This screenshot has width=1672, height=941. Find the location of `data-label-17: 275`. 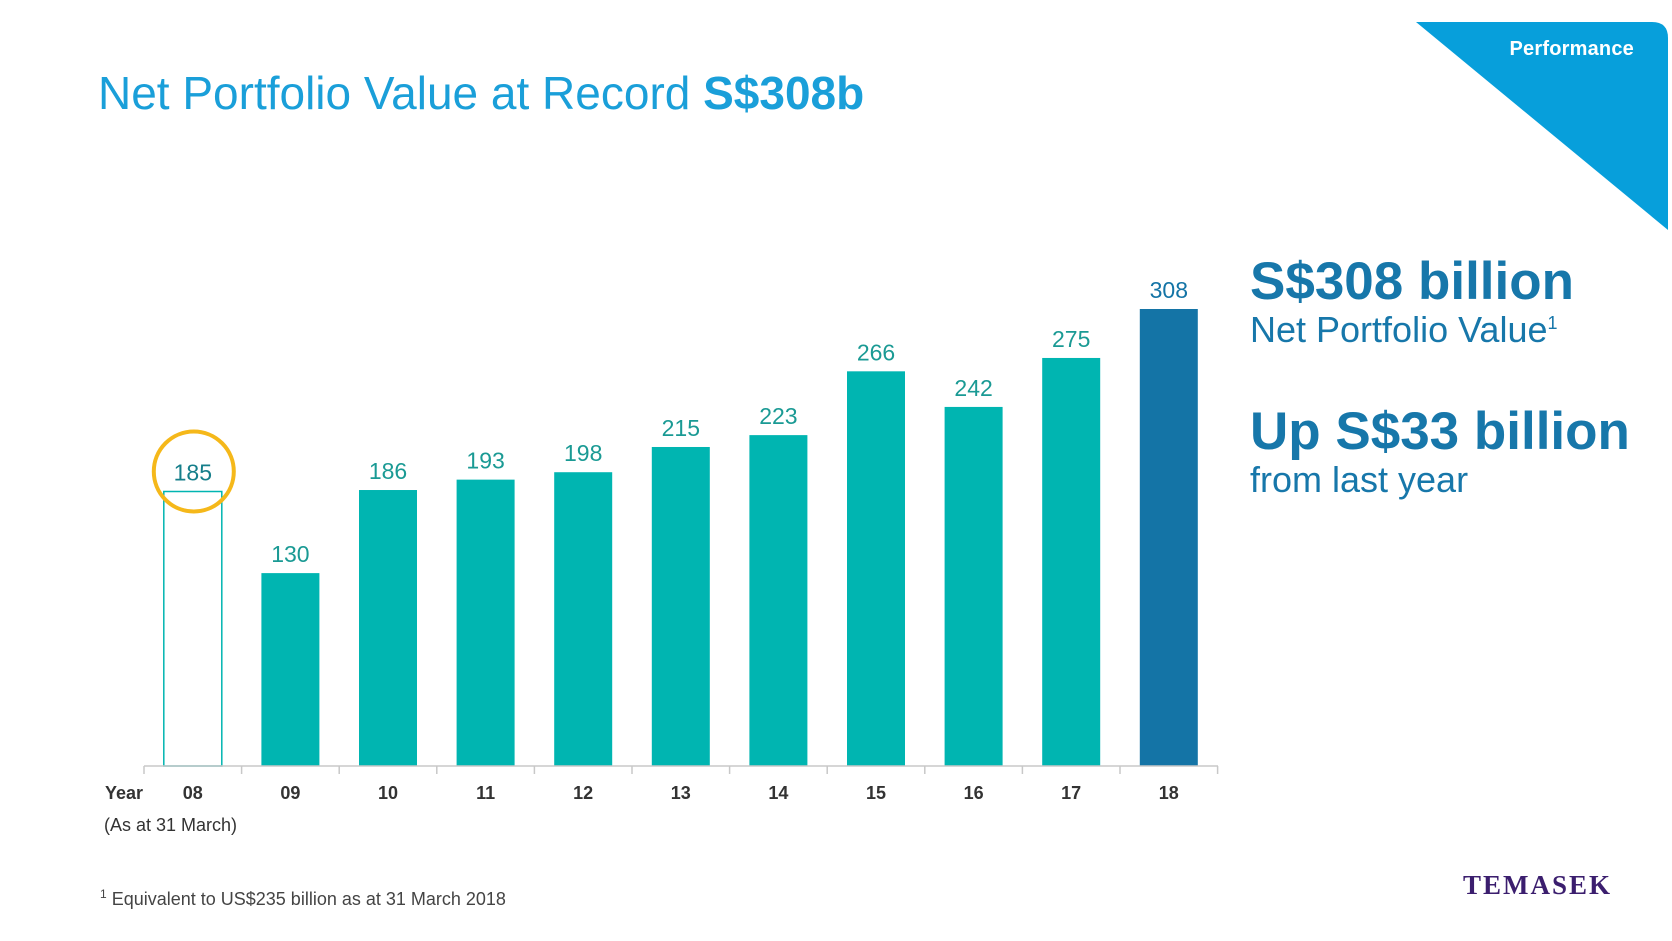

data-label-17: 275 is located at coordinates (1071, 339).